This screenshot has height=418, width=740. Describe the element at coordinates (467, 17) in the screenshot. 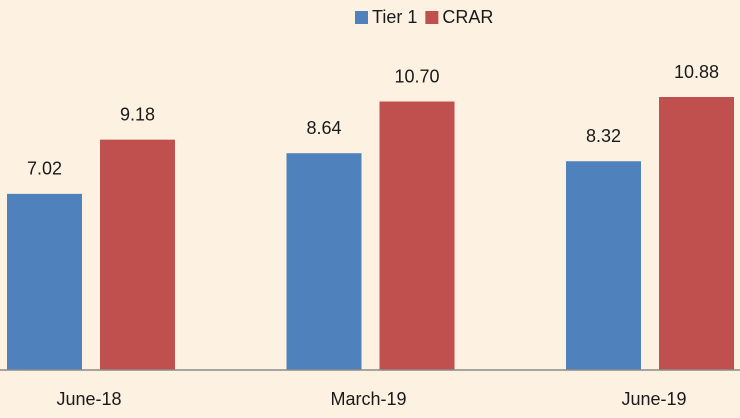

I see `legend-label: CRAR` at that location.